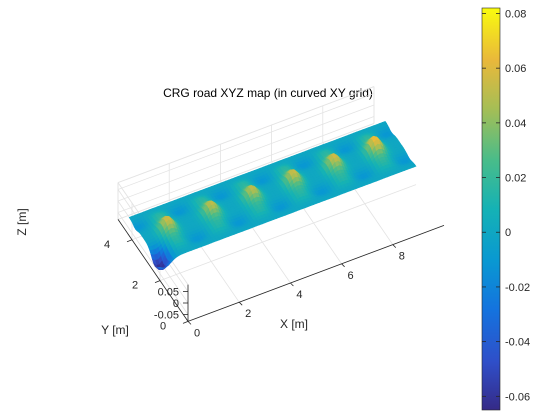 The image size is (560, 420). Describe the element at coordinates (515, 14) in the screenshot. I see `colorbar-tick-label: 0.08` at that location.